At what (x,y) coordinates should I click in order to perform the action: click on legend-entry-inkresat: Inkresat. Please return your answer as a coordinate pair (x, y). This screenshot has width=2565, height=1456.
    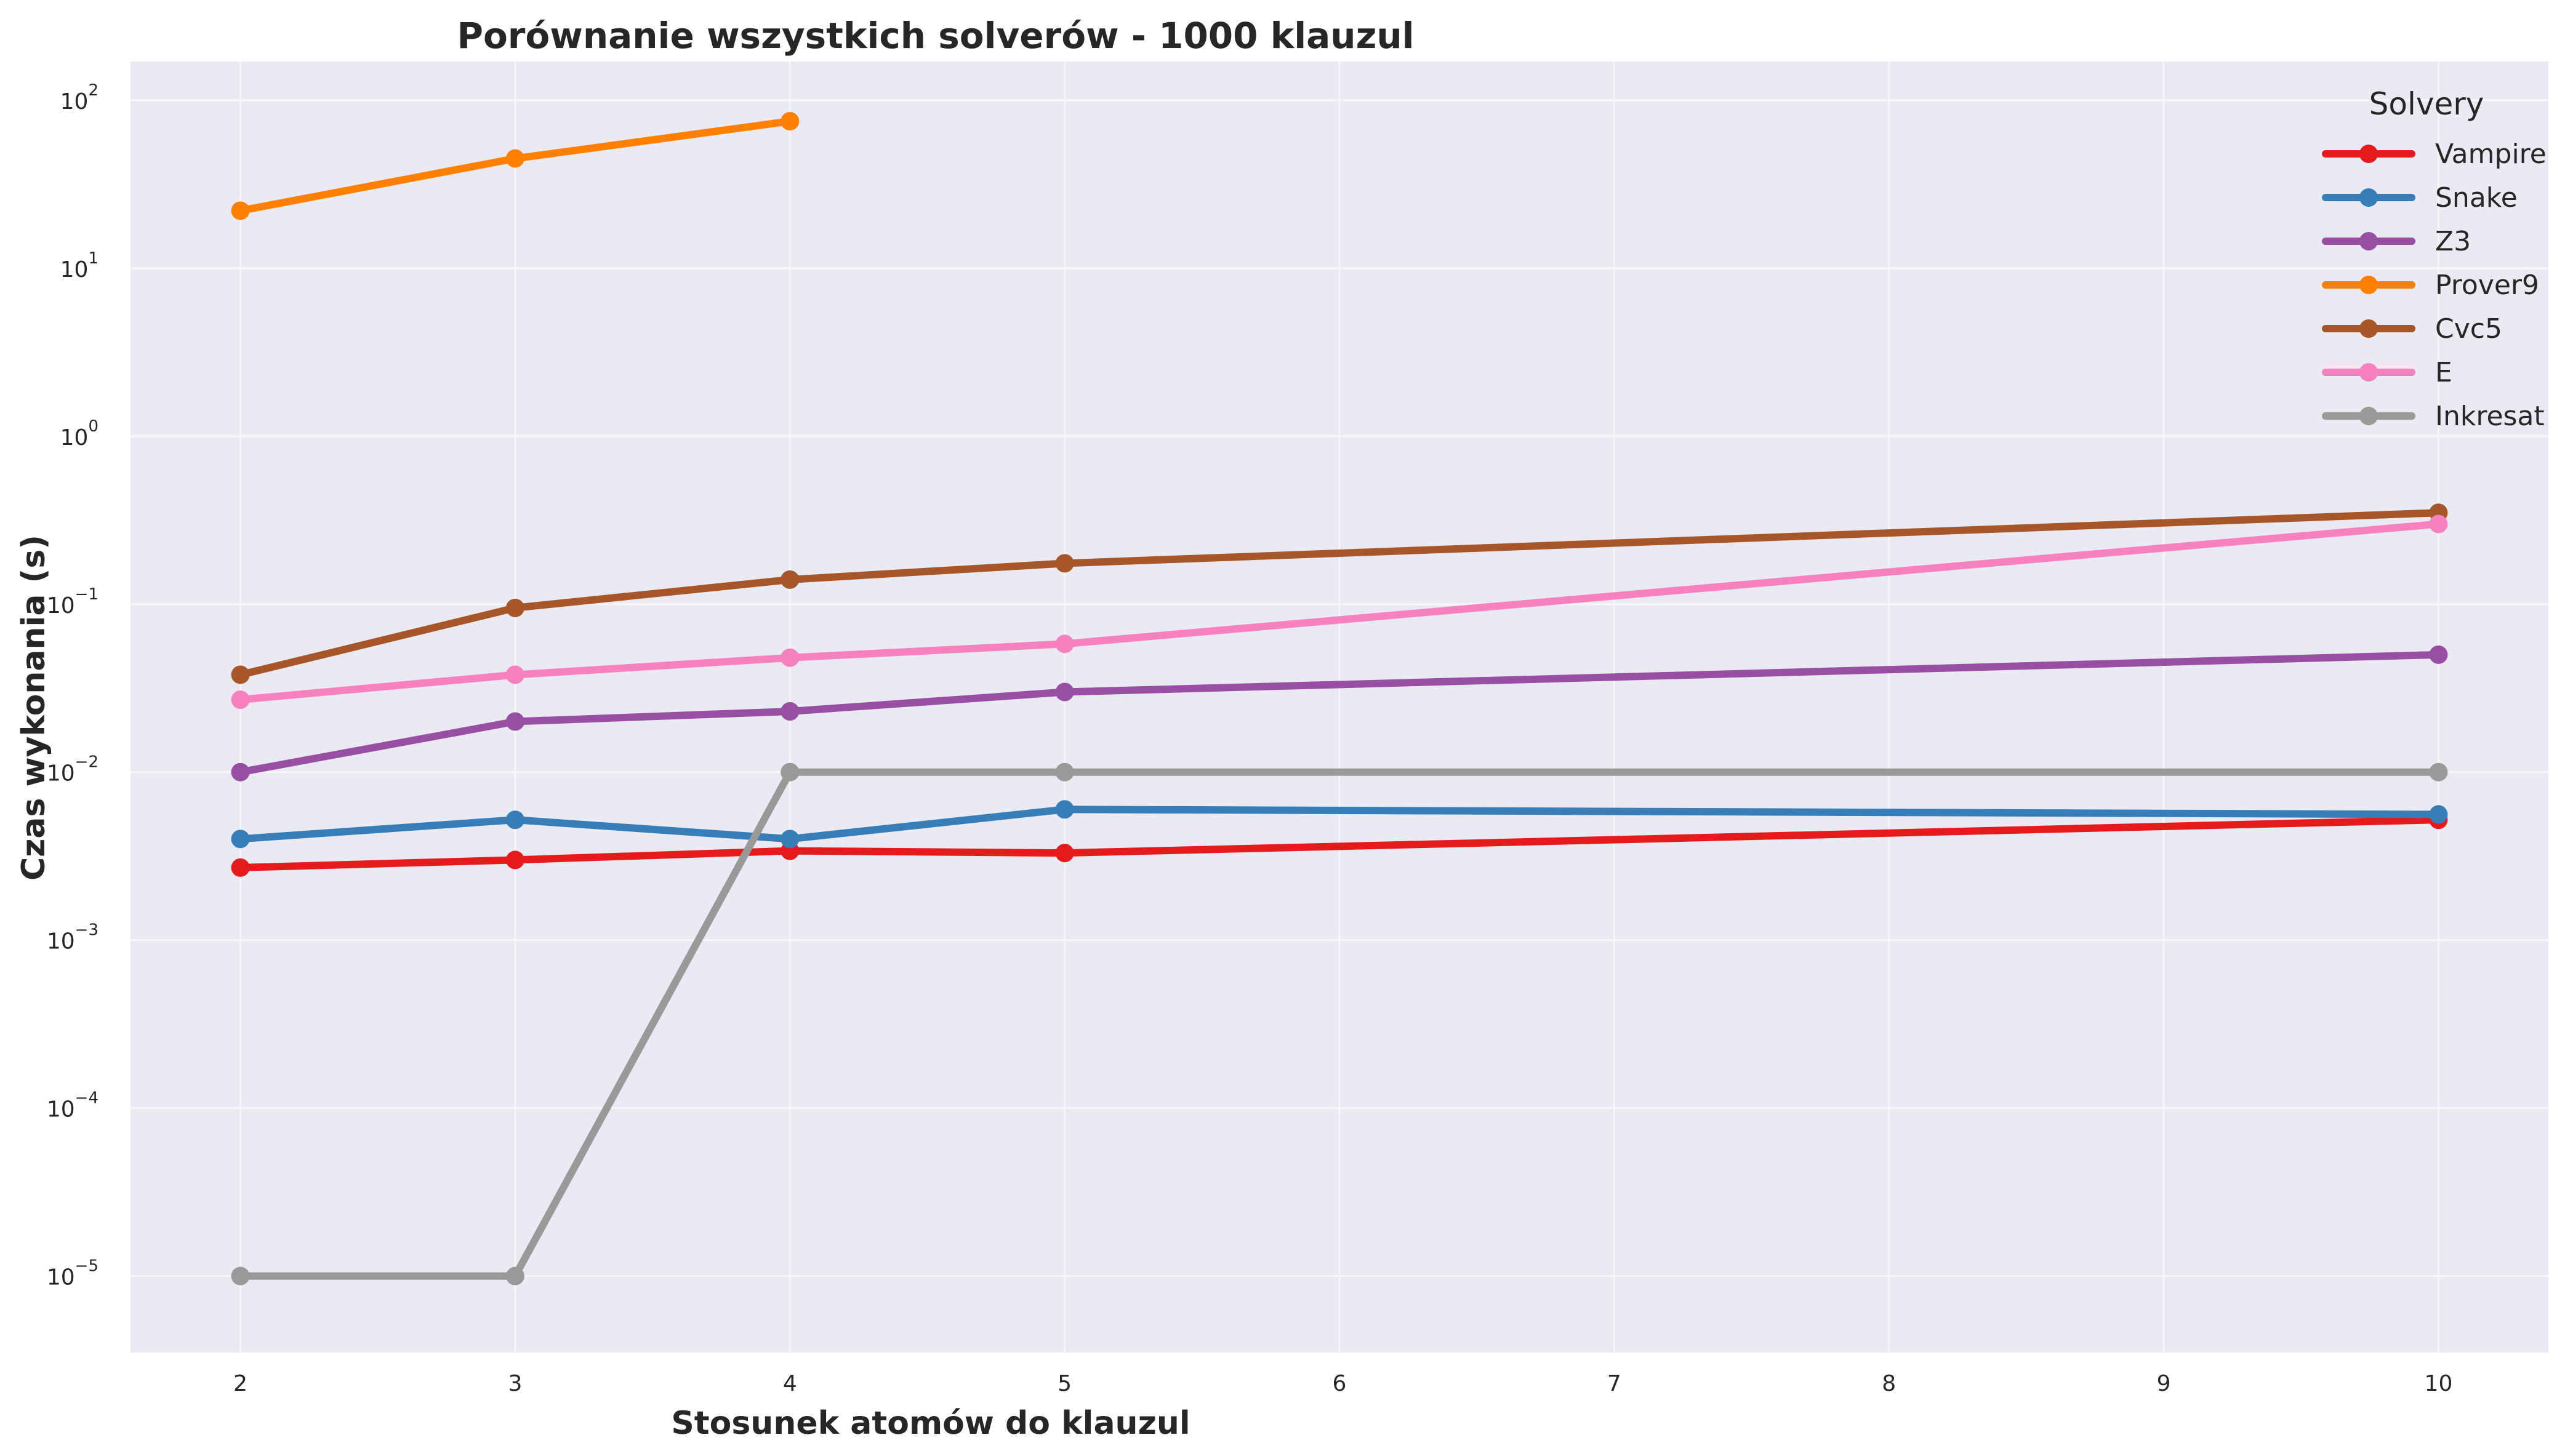
    Looking at the image, I should click on (2433, 416).